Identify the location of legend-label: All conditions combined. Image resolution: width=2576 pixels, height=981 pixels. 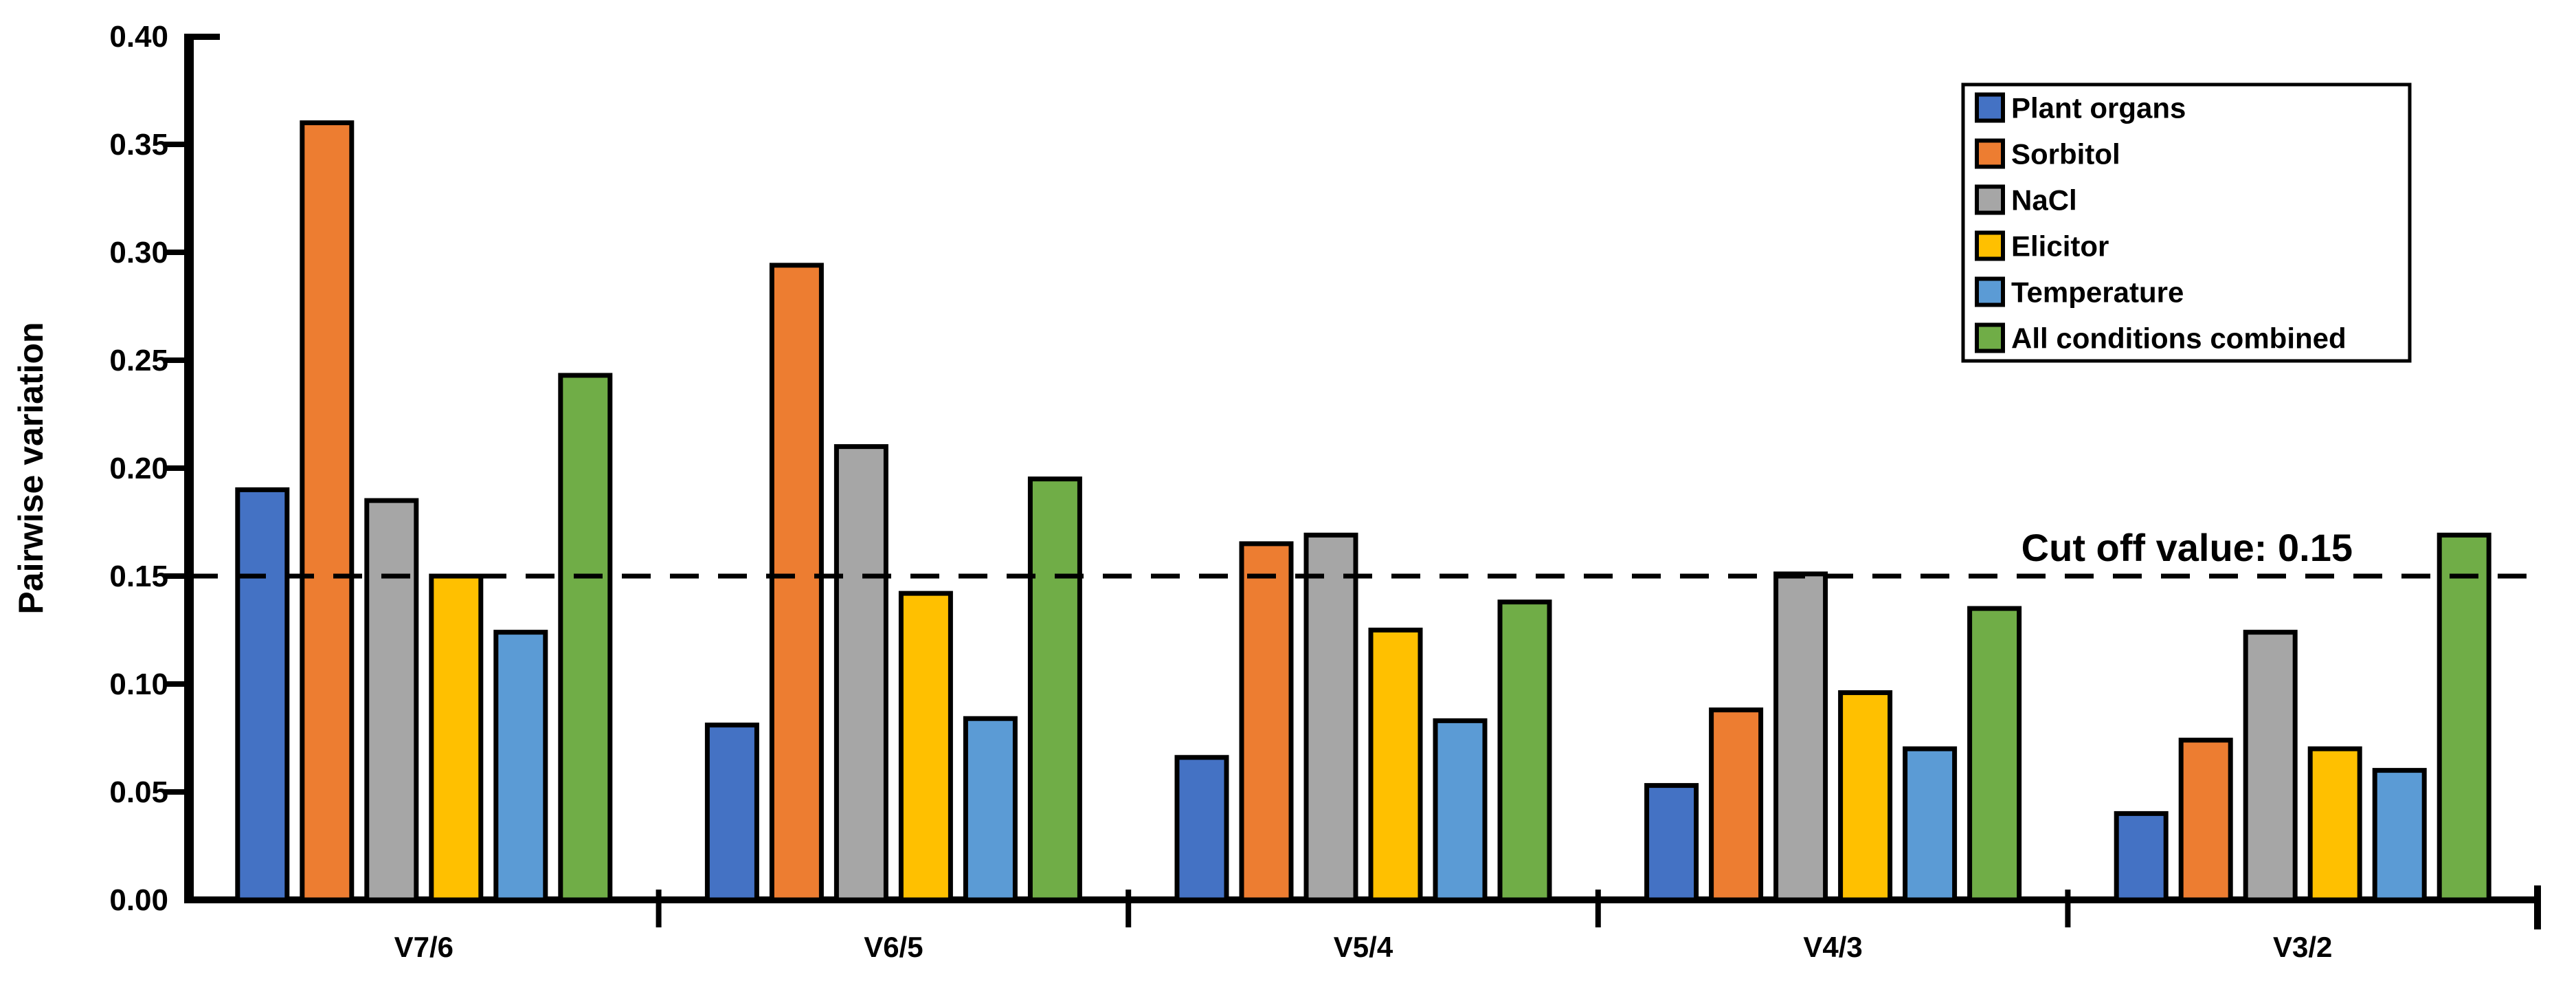
(2179, 338).